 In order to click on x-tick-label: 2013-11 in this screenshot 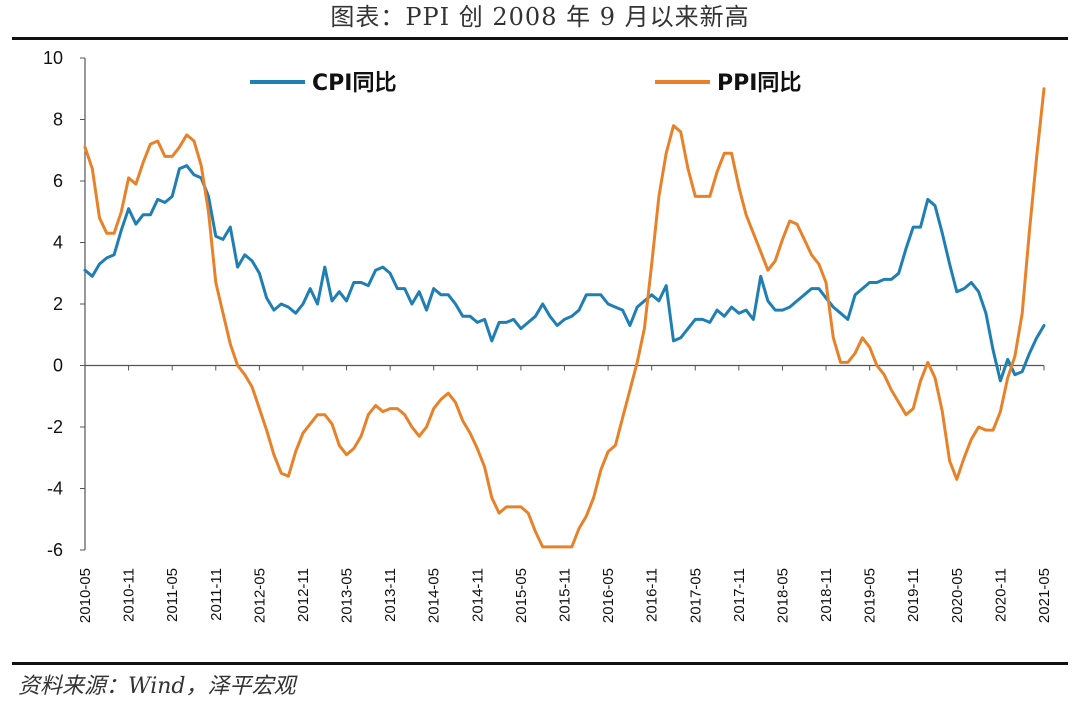, I will do `click(390, 595)`.